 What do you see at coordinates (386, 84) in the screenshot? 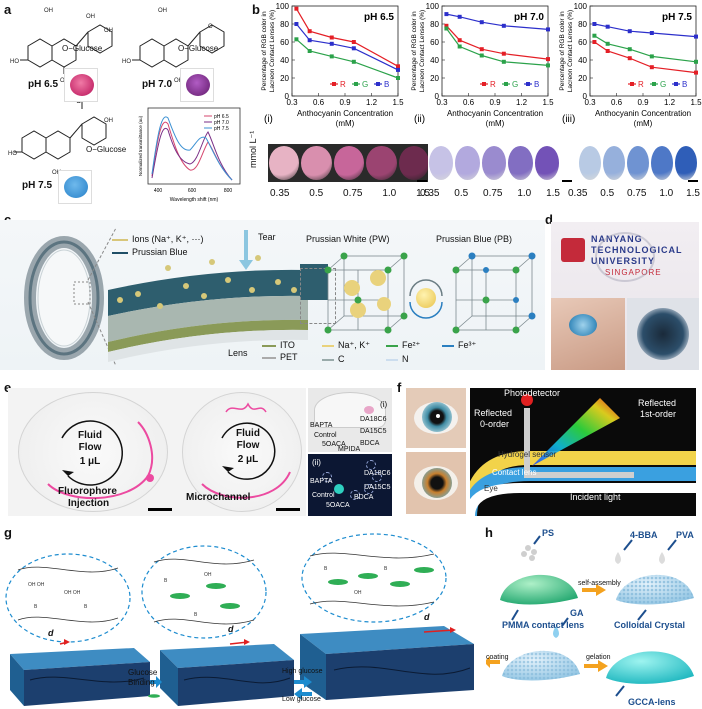
I see `legend-label-B: B` at bounding box center [386, 84].